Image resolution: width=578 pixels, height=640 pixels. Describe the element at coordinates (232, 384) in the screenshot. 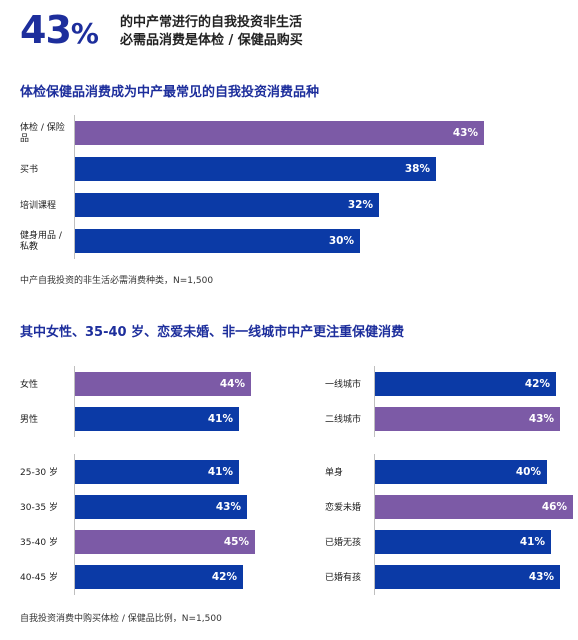

I see `bar-value-label: 44%` at that location.